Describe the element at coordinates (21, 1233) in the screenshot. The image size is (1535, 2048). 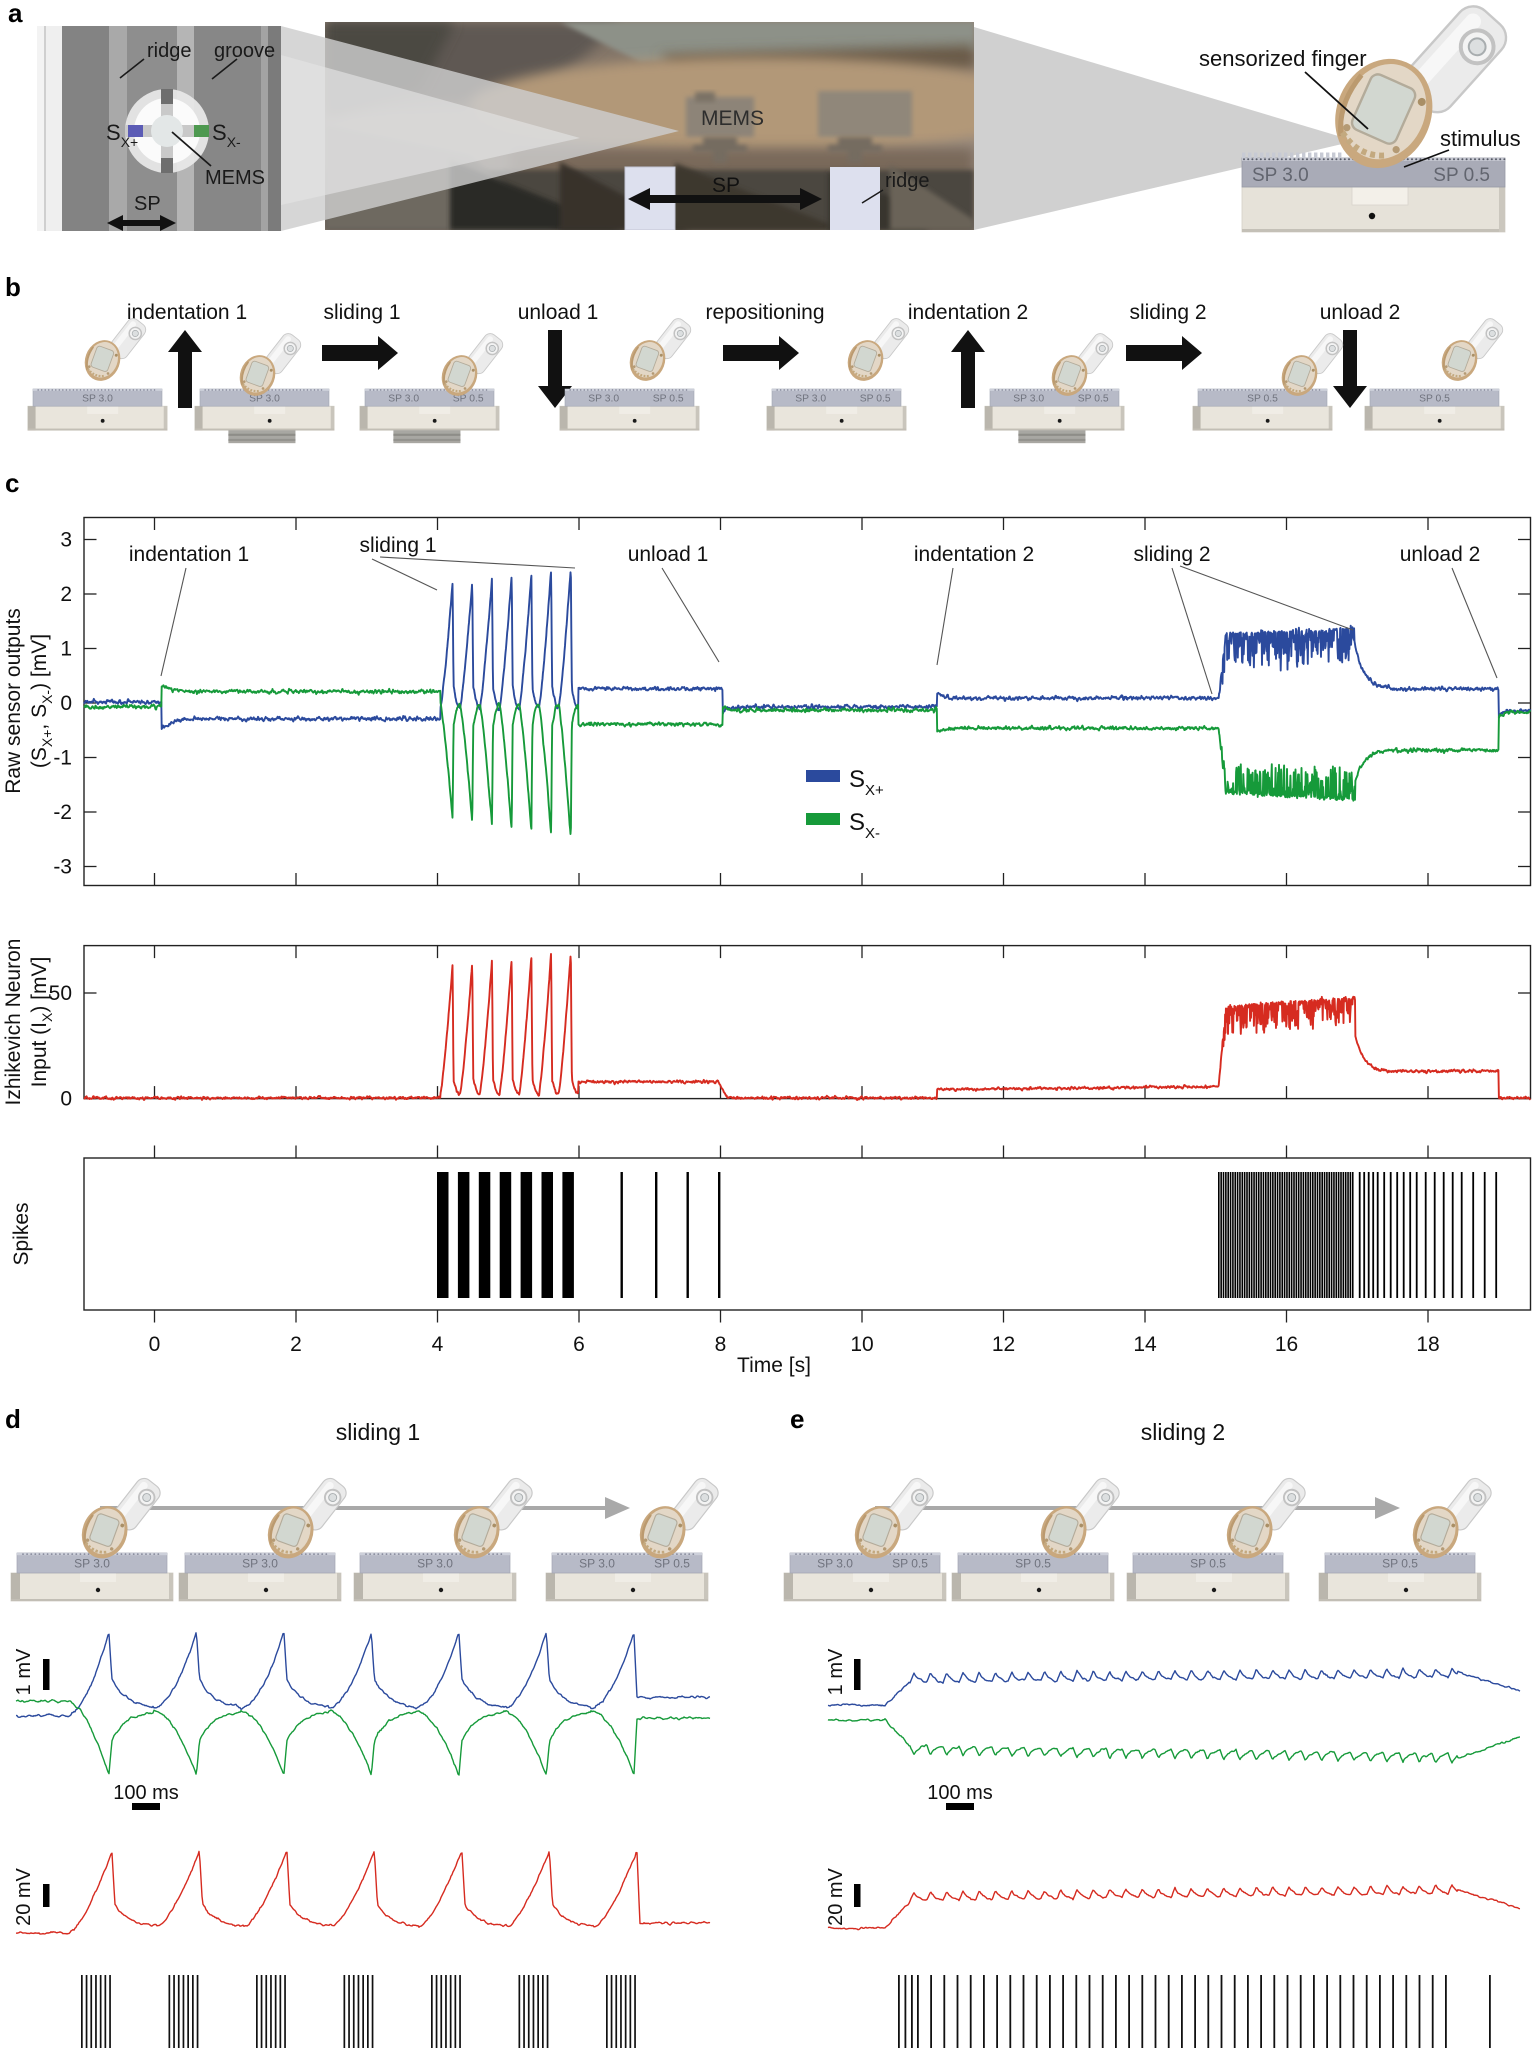
I see `svg-text: Spikes` at that location.